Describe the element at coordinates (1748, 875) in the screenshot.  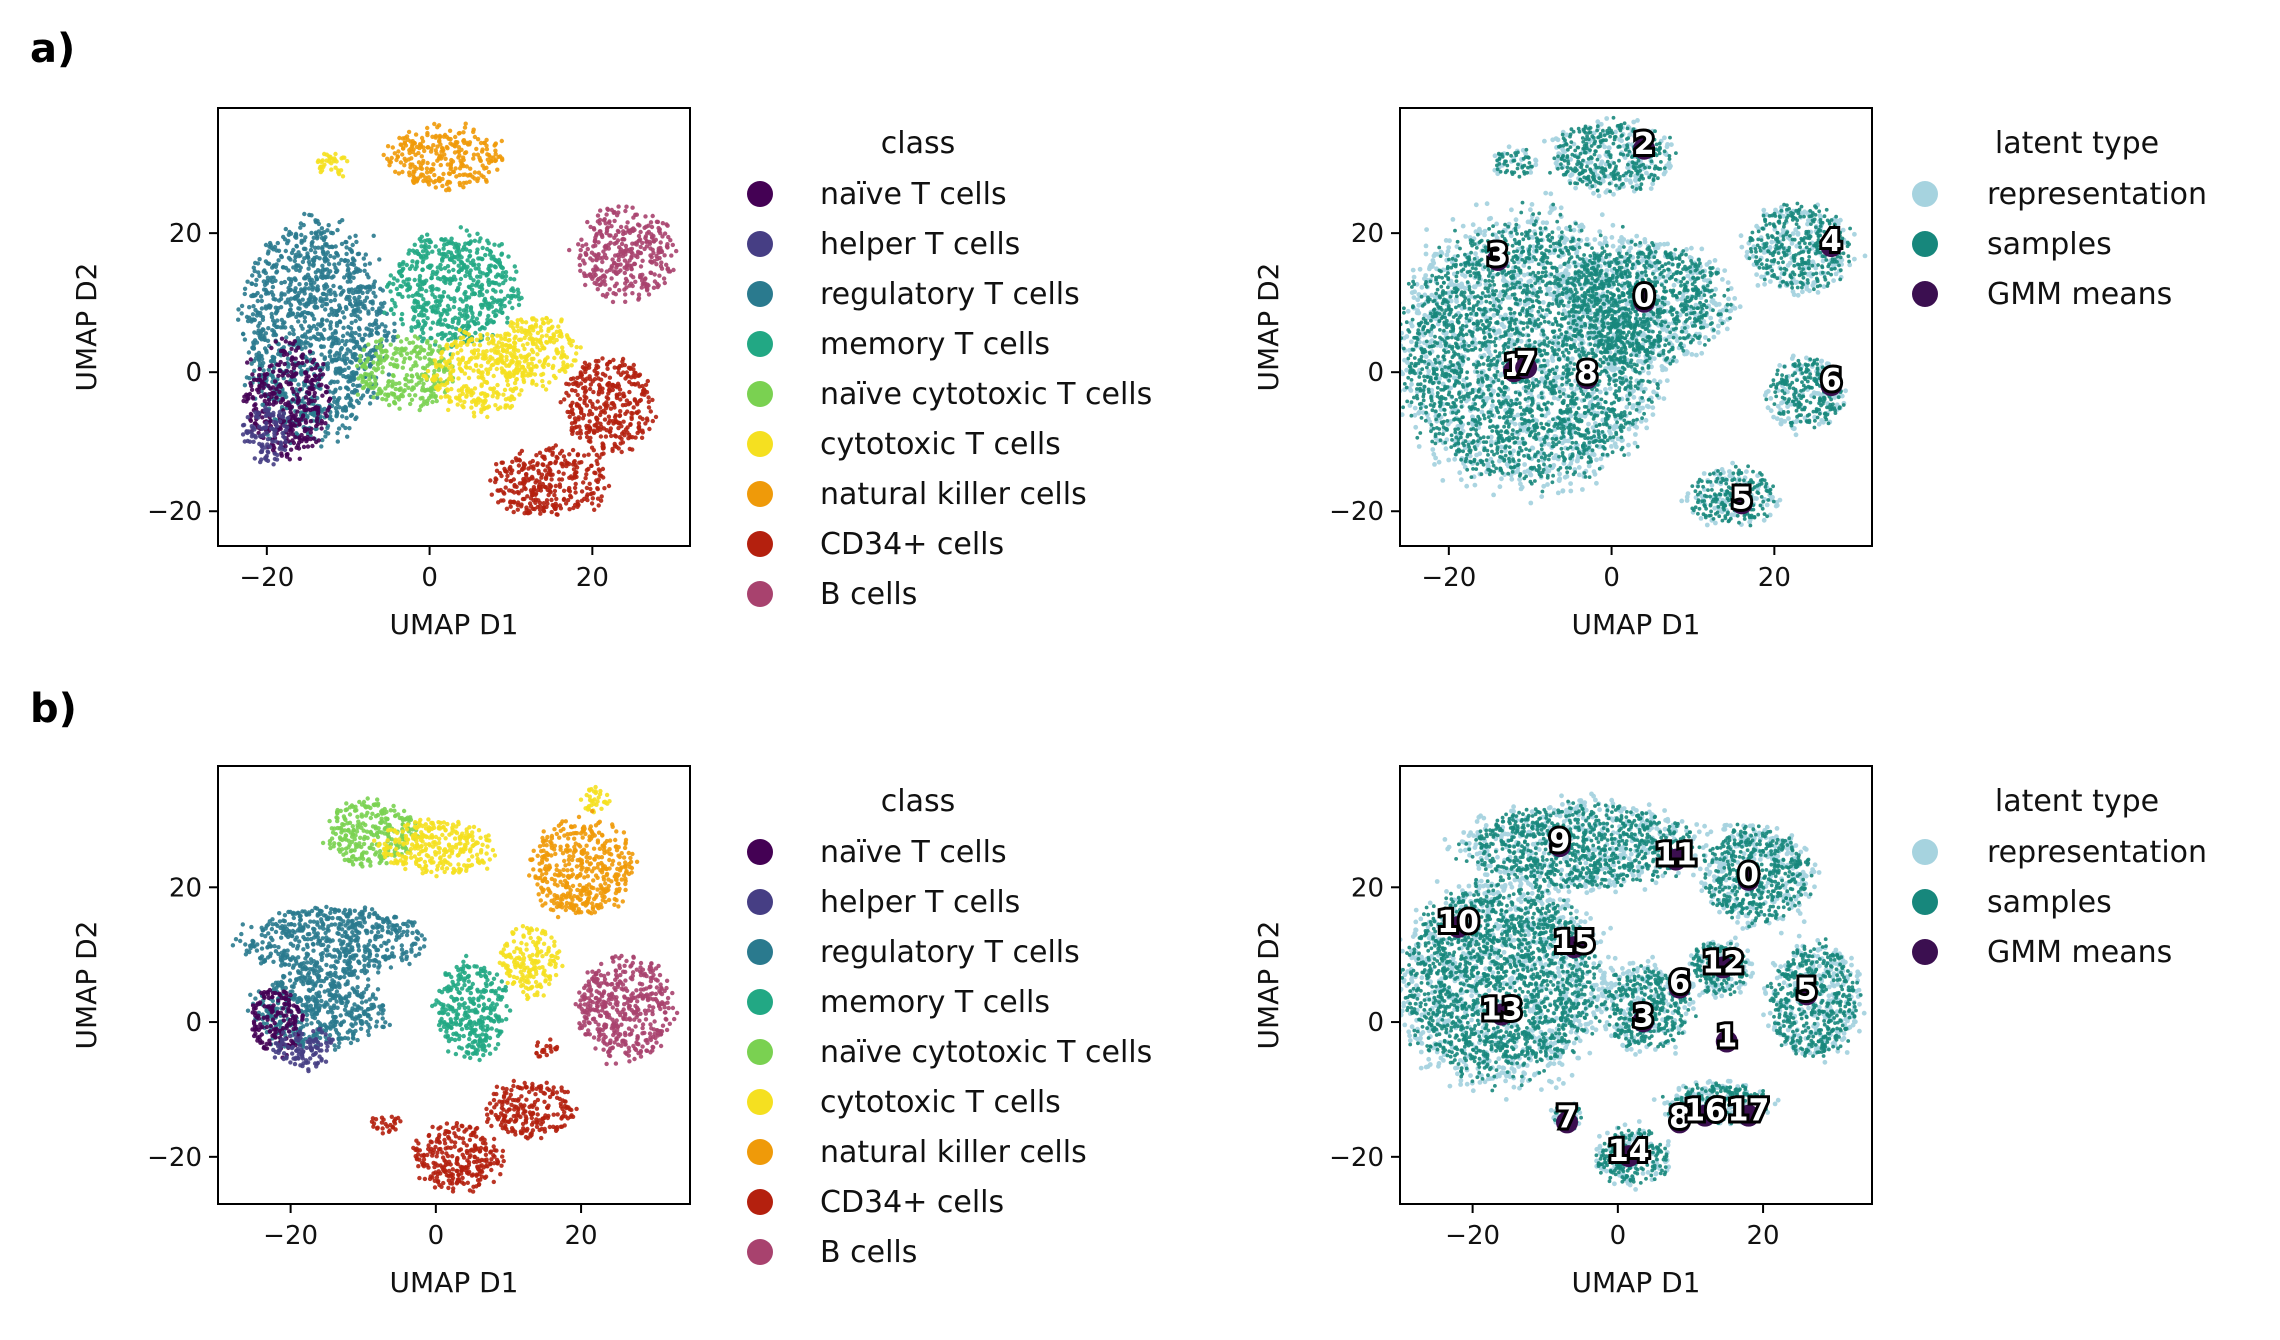
I see `gmm-mean-label: 0` at that location.